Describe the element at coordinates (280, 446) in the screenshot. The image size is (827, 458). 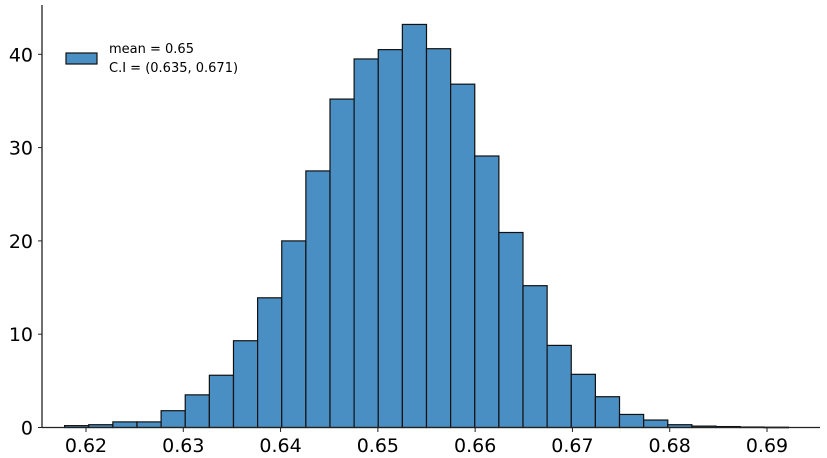
I see `x-tick-label: 0.64` at that location.